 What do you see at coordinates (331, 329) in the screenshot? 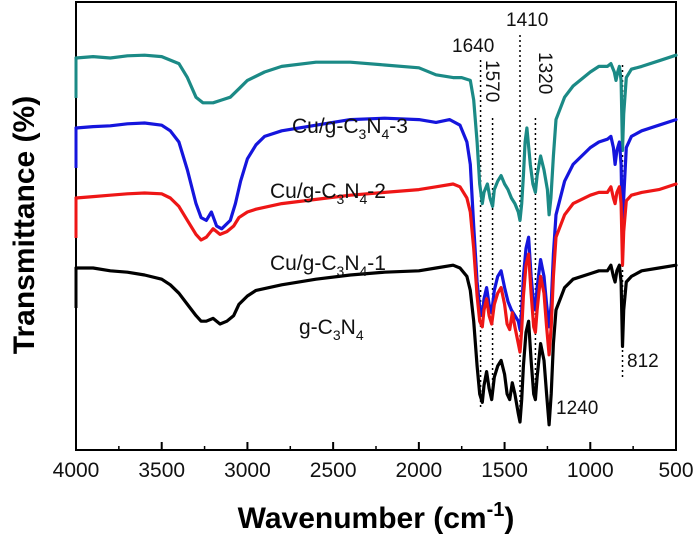
I see `series-label-4: g-C3N4` at bounding box center [331, 329].